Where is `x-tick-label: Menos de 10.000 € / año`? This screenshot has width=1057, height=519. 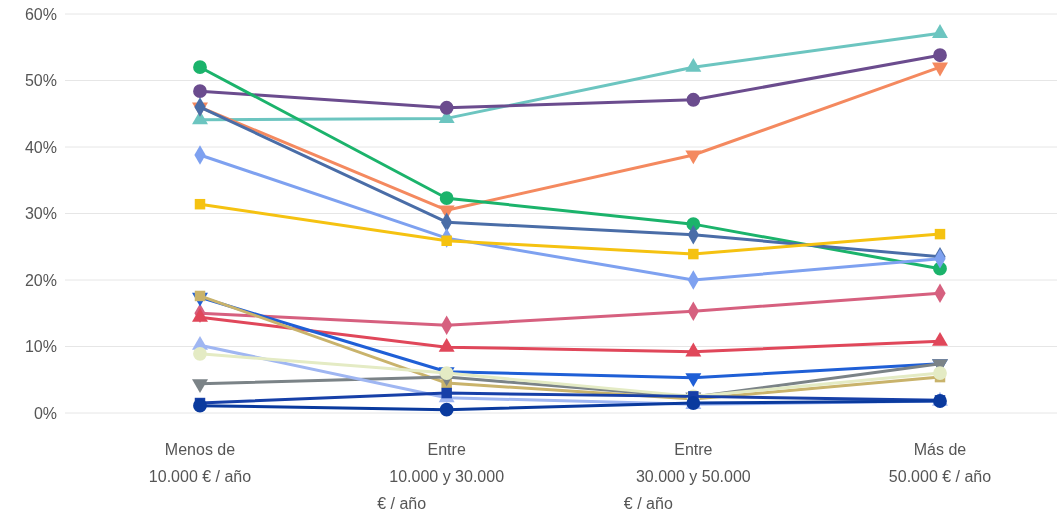
x-tick-label: Menos de 10.000 € / año is located at coordinates (200, 463).